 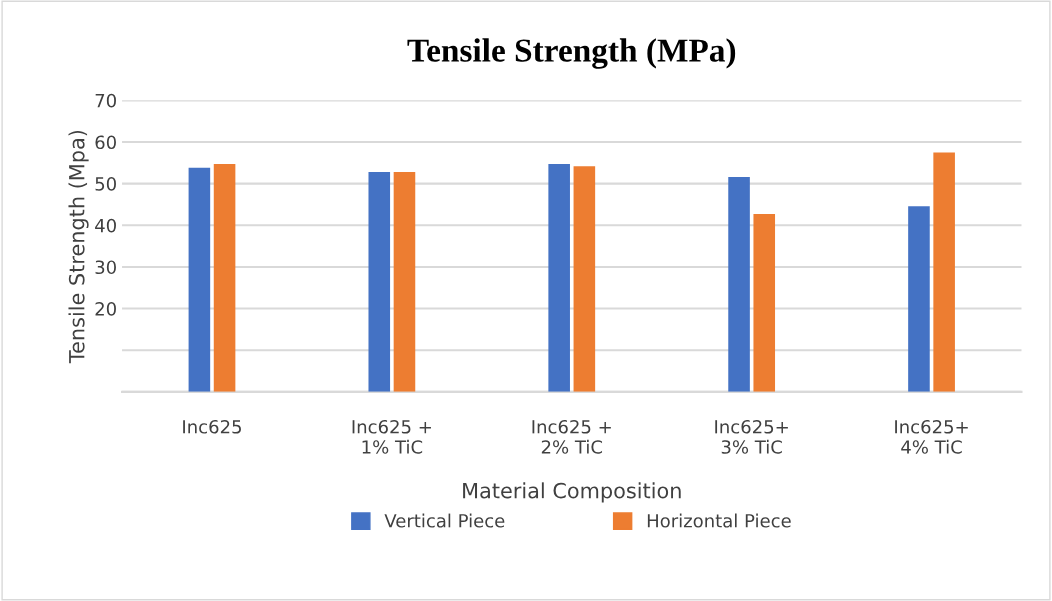 What do you see at coordinates (105, 309) in the screenshot?
I see `y-tick-label: 20` at bounding box center [105, 309].